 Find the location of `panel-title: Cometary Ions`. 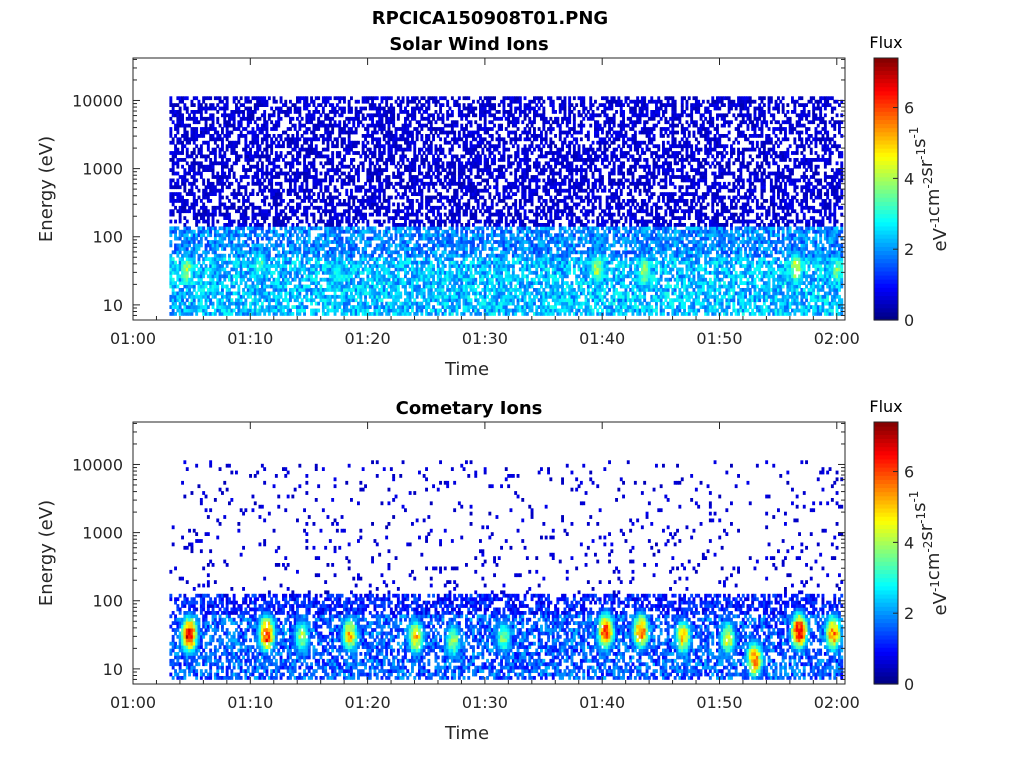

panel-title: Cometary Ions is located at coordinates (469, 408).